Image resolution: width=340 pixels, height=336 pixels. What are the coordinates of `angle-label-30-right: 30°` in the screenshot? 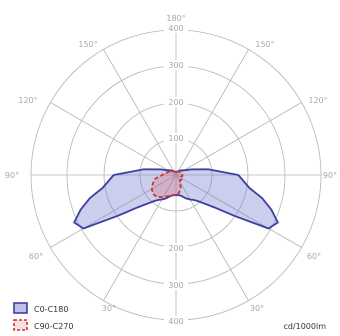 It's located at (257, 308).